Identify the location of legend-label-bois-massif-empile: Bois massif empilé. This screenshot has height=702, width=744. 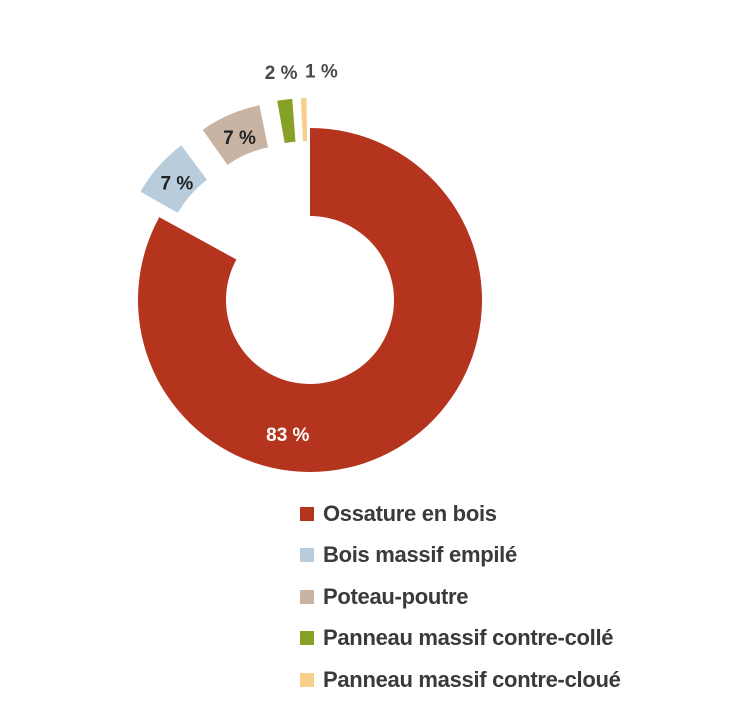
(420, 555).